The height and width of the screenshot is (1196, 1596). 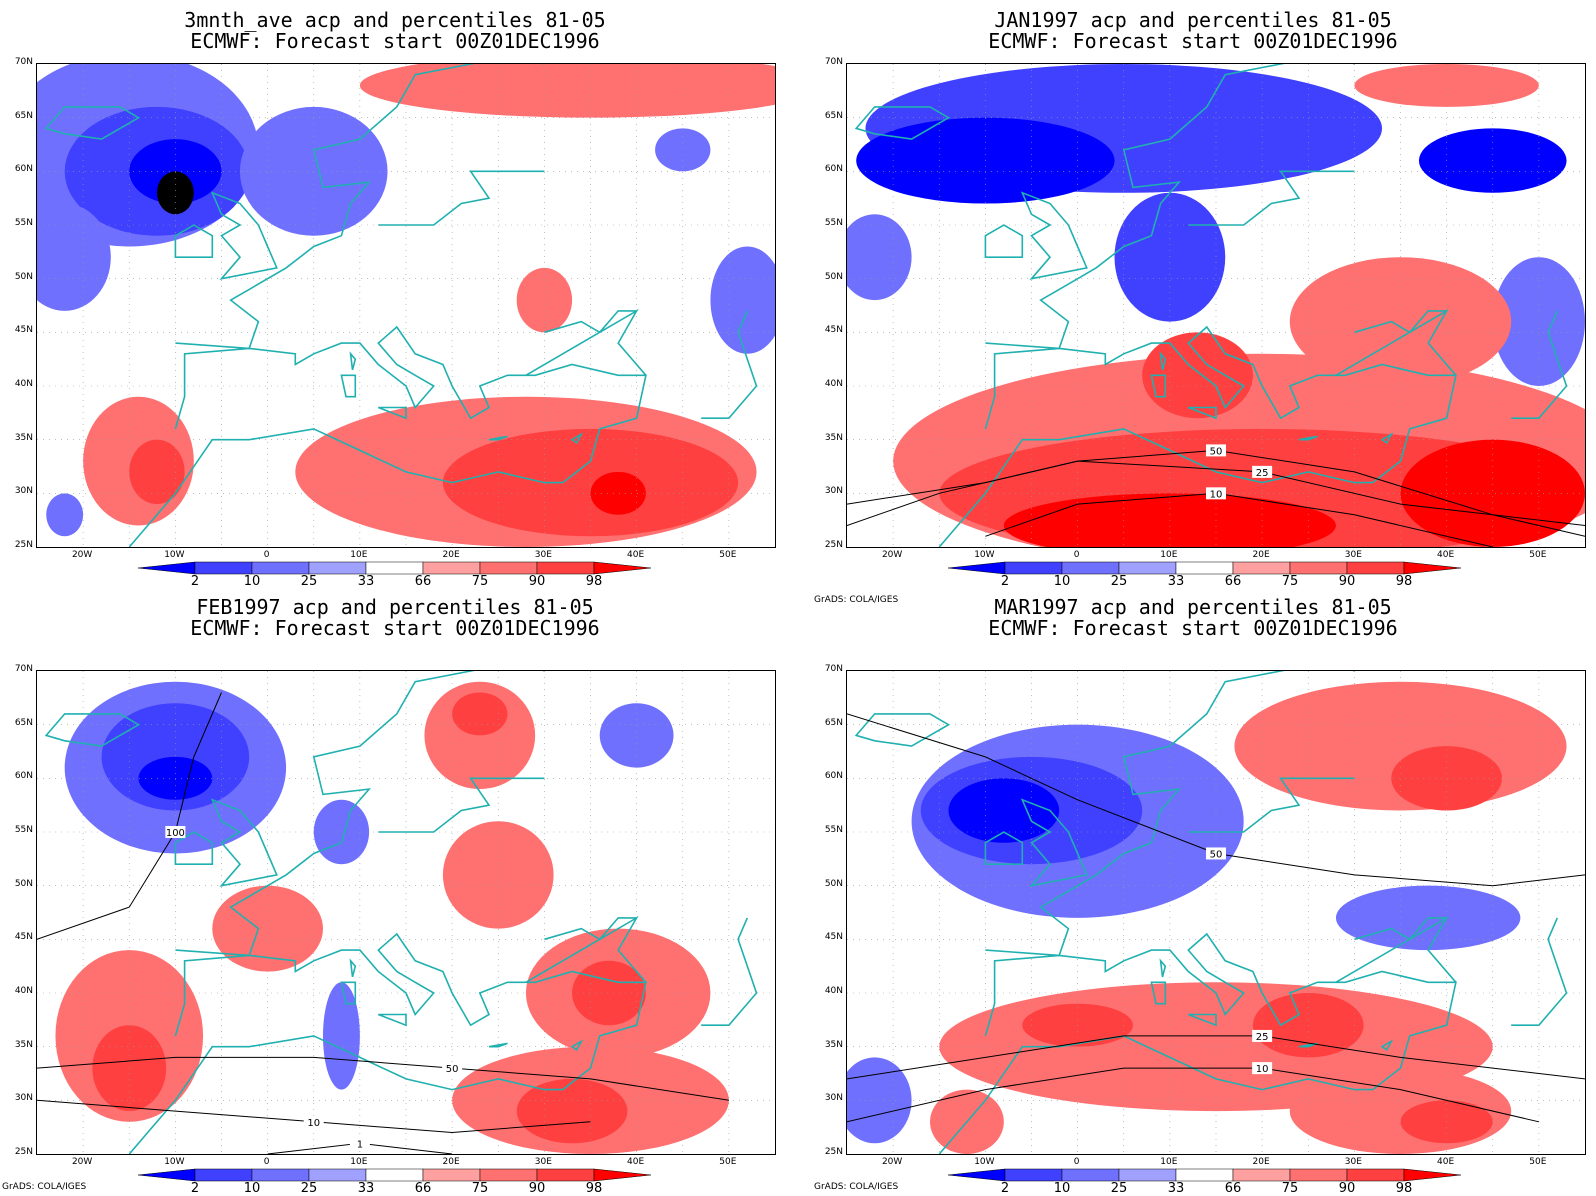 I want to click on colorbar-label: 10, so click(x=1062, y=581).